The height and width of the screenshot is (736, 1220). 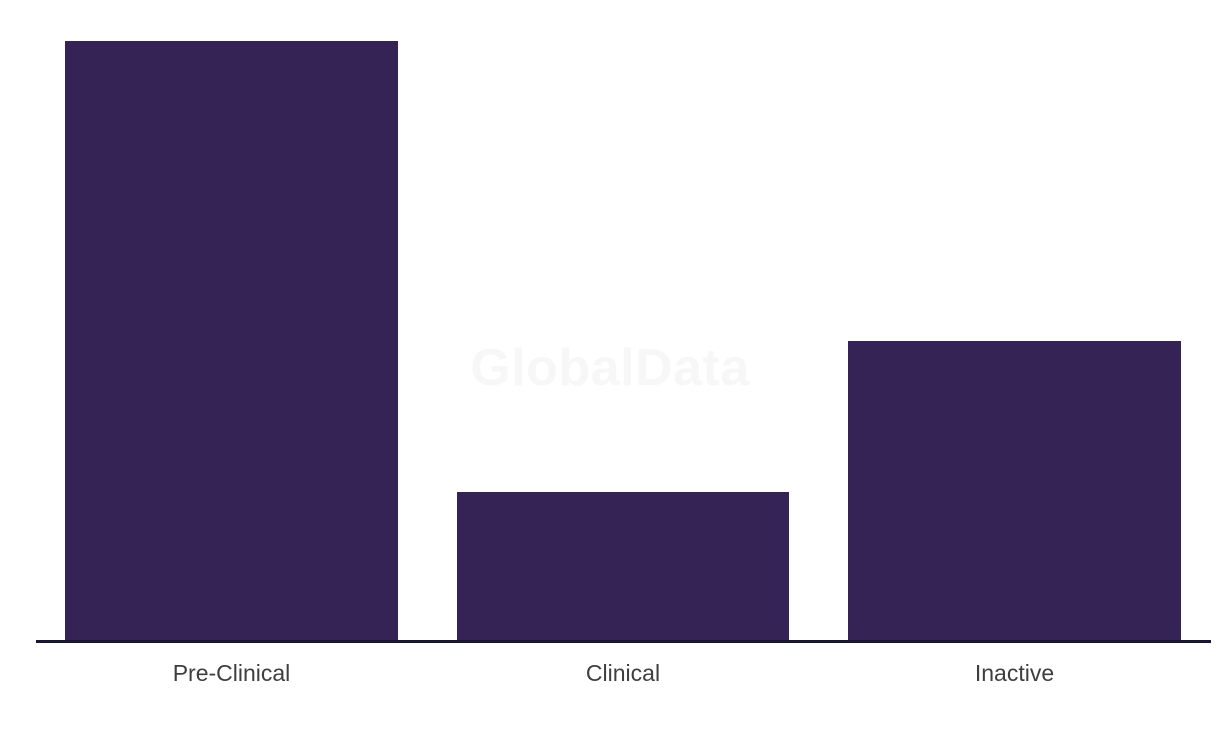 What do you see at coordinates (1014, 490) in the screenshot?
I see `bar-inactive` at bounding box center [1014, 490].